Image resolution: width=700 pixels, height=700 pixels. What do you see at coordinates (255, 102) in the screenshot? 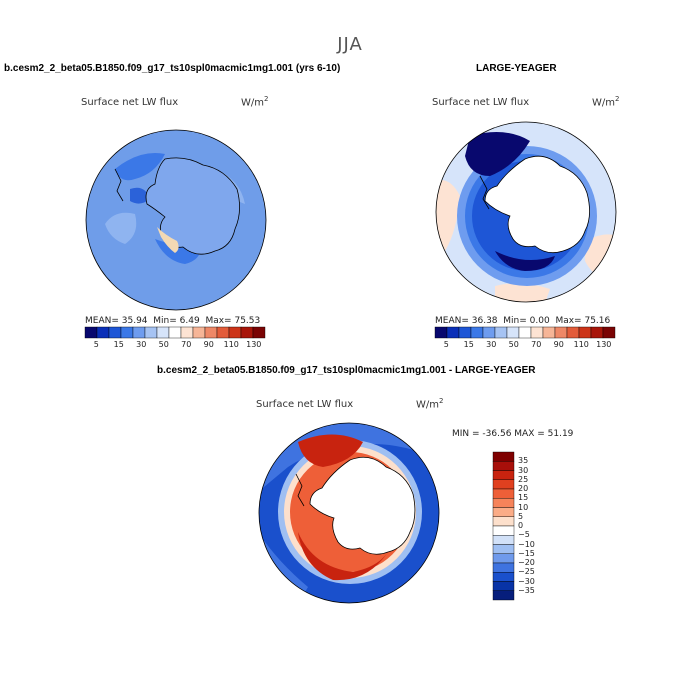
I see `left-units-label: W/m2` at bounding box center [255, 102].